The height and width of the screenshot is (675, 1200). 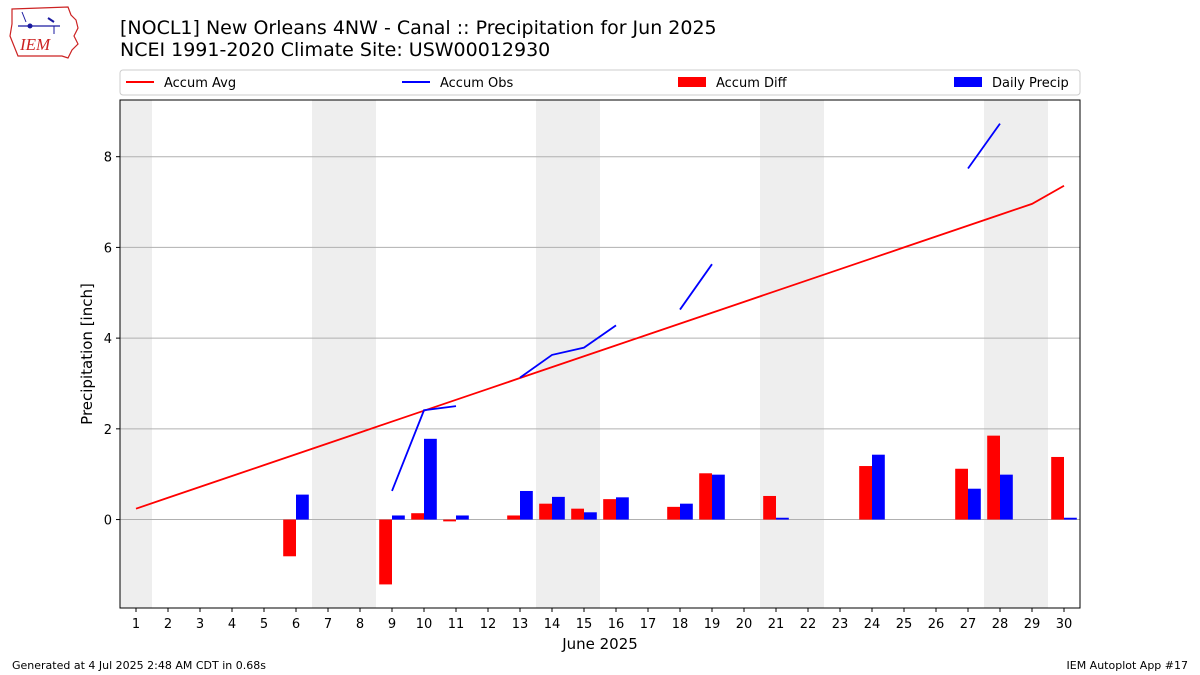 What do you see at coordinates (424, 624) in the screenshot?
I see `x-tick-label: 10` at bounding box center [424, 624].